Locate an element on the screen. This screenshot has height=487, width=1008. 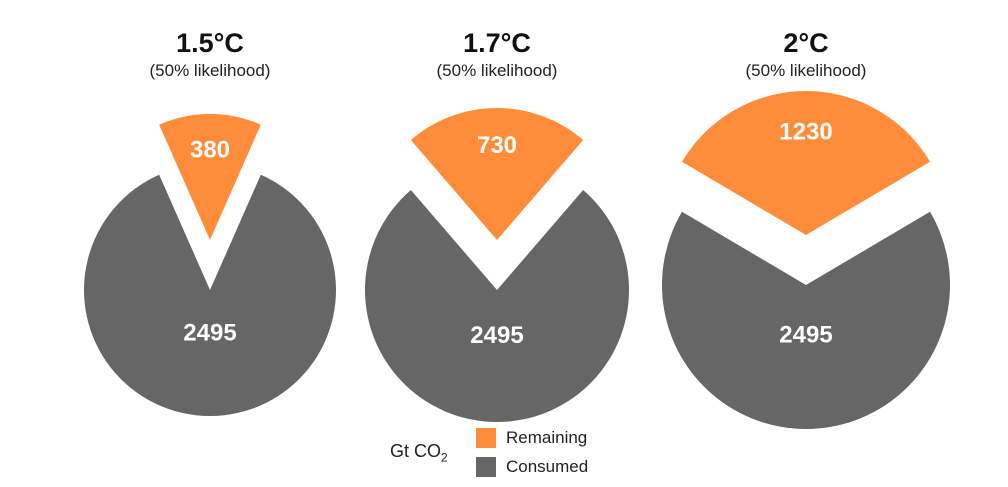
legend: Gt CO2 Remaining Consumed is located at coordinates (510, 454).